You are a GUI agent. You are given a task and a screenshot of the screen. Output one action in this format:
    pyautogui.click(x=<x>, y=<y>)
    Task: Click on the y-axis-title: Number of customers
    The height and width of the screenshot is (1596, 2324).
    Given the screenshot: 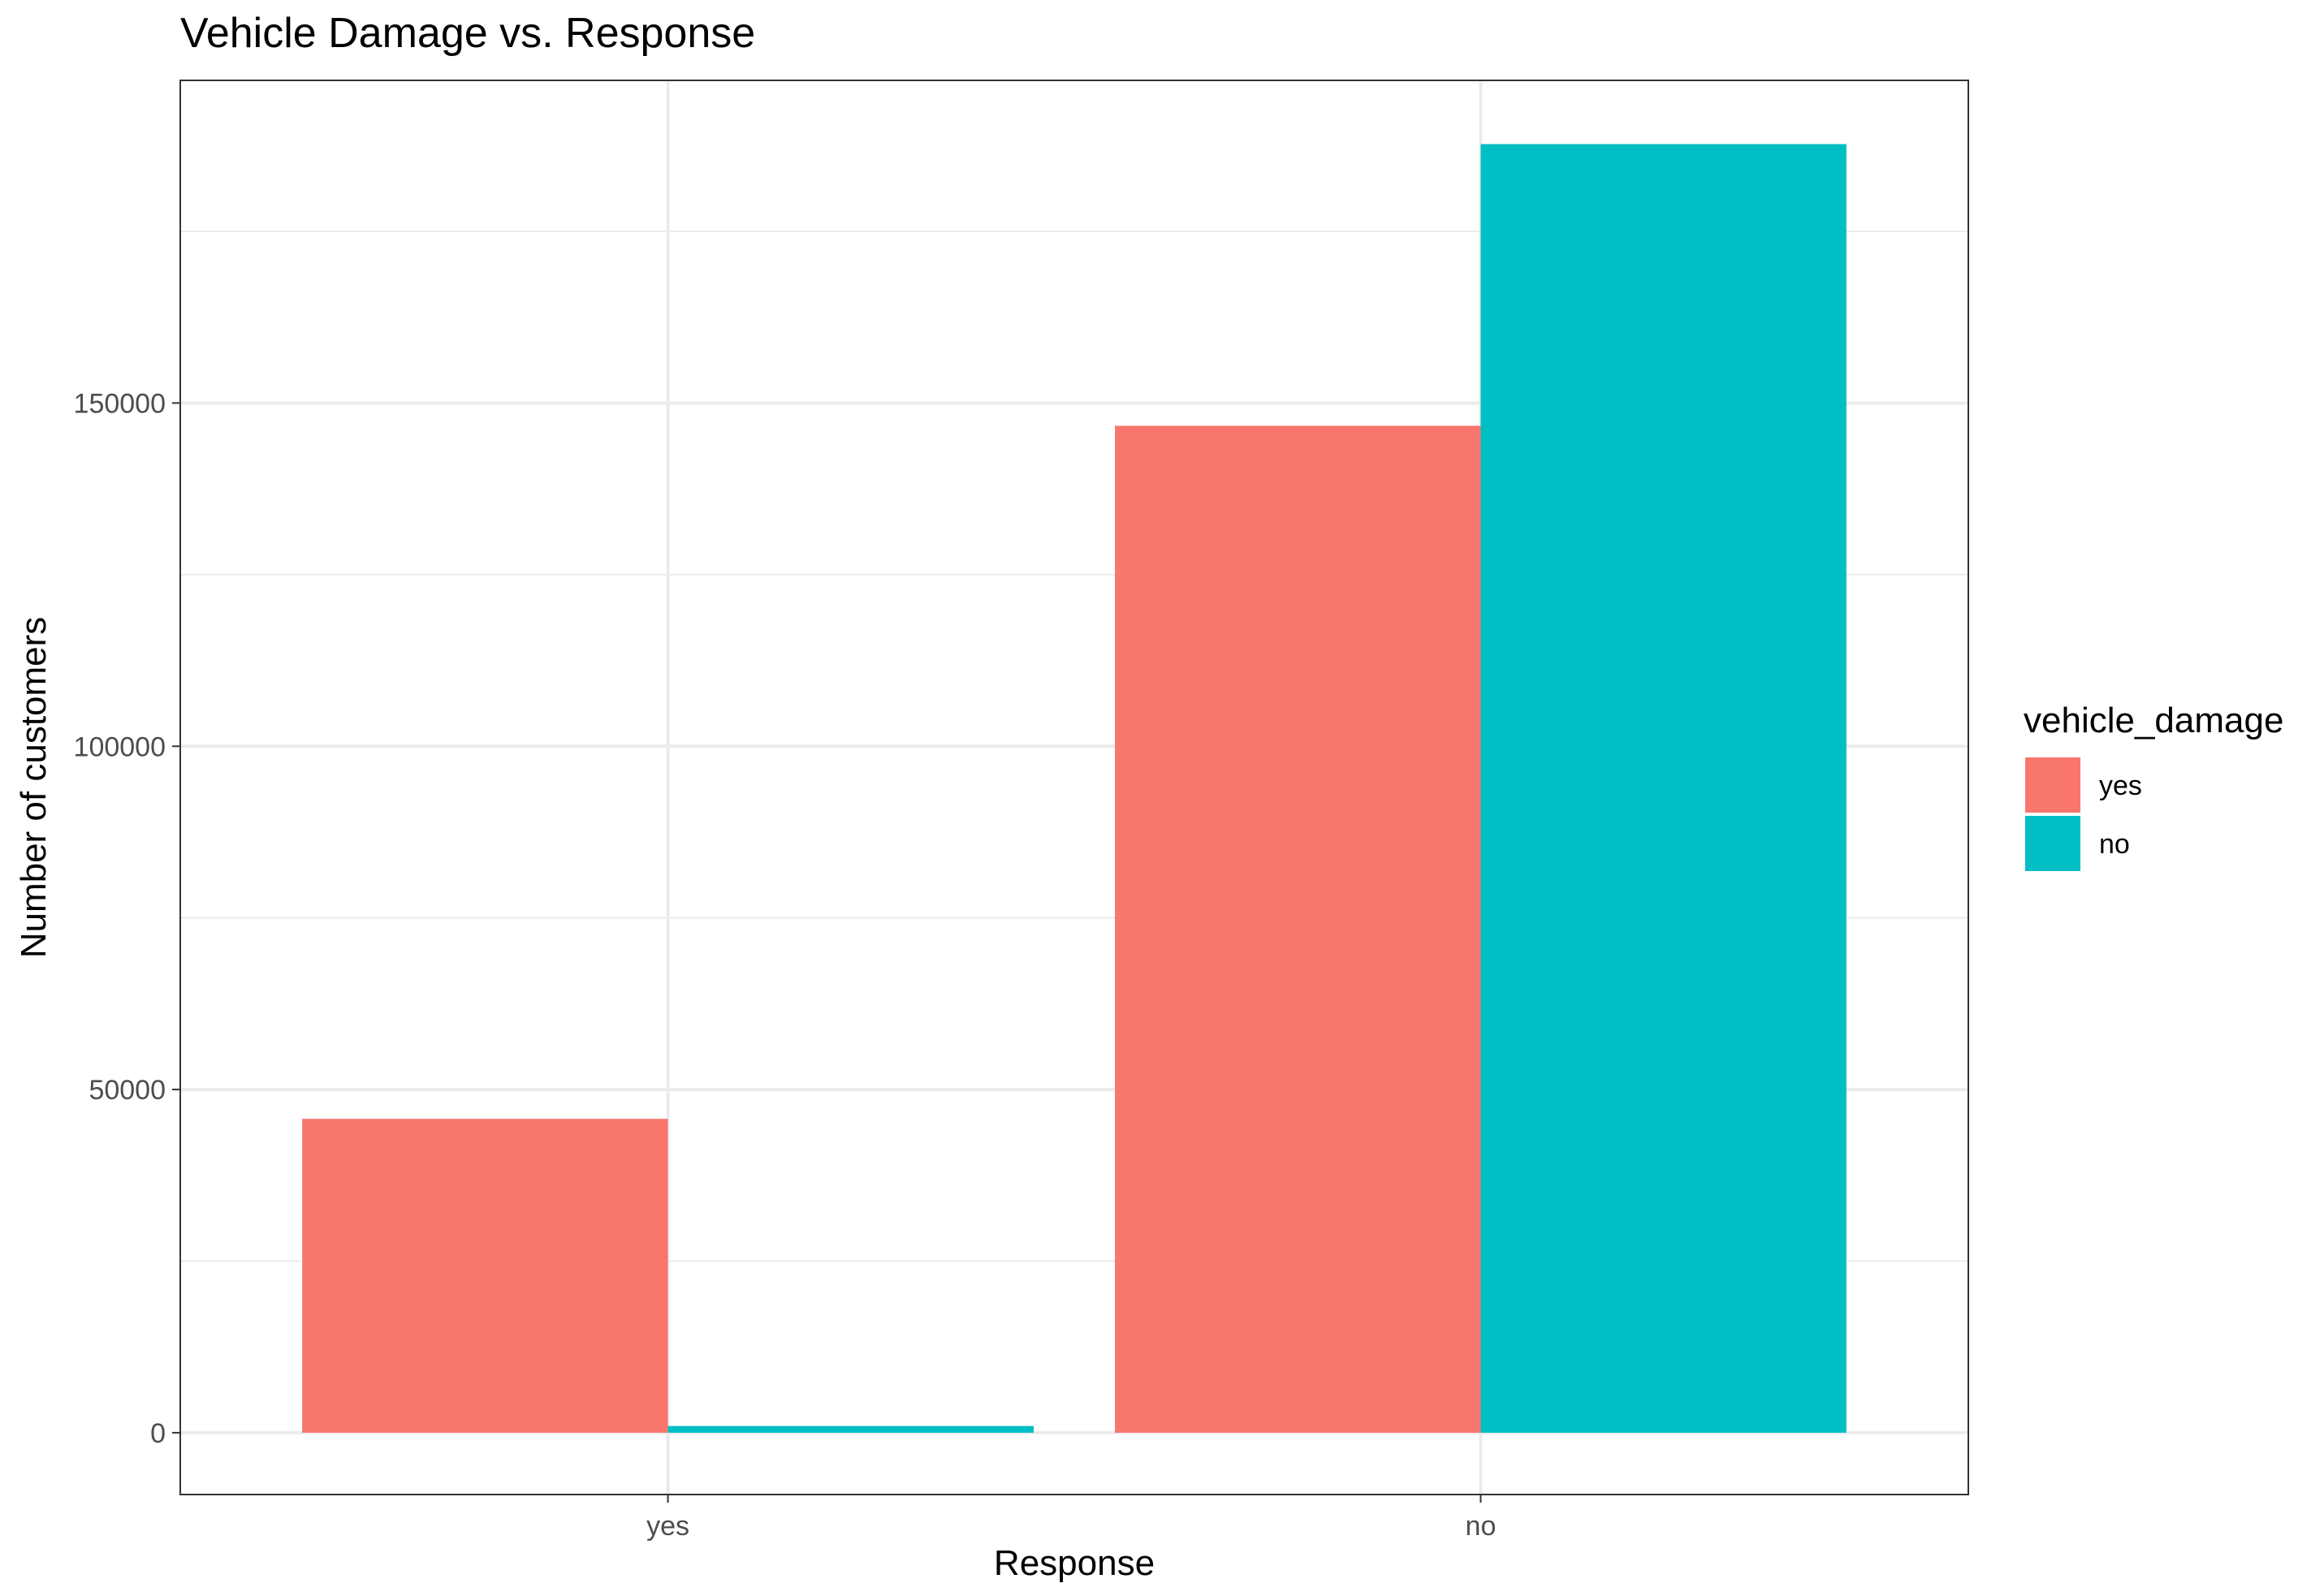 What is the action you would take?
    pyautogui.click(x=34, y=788)
    